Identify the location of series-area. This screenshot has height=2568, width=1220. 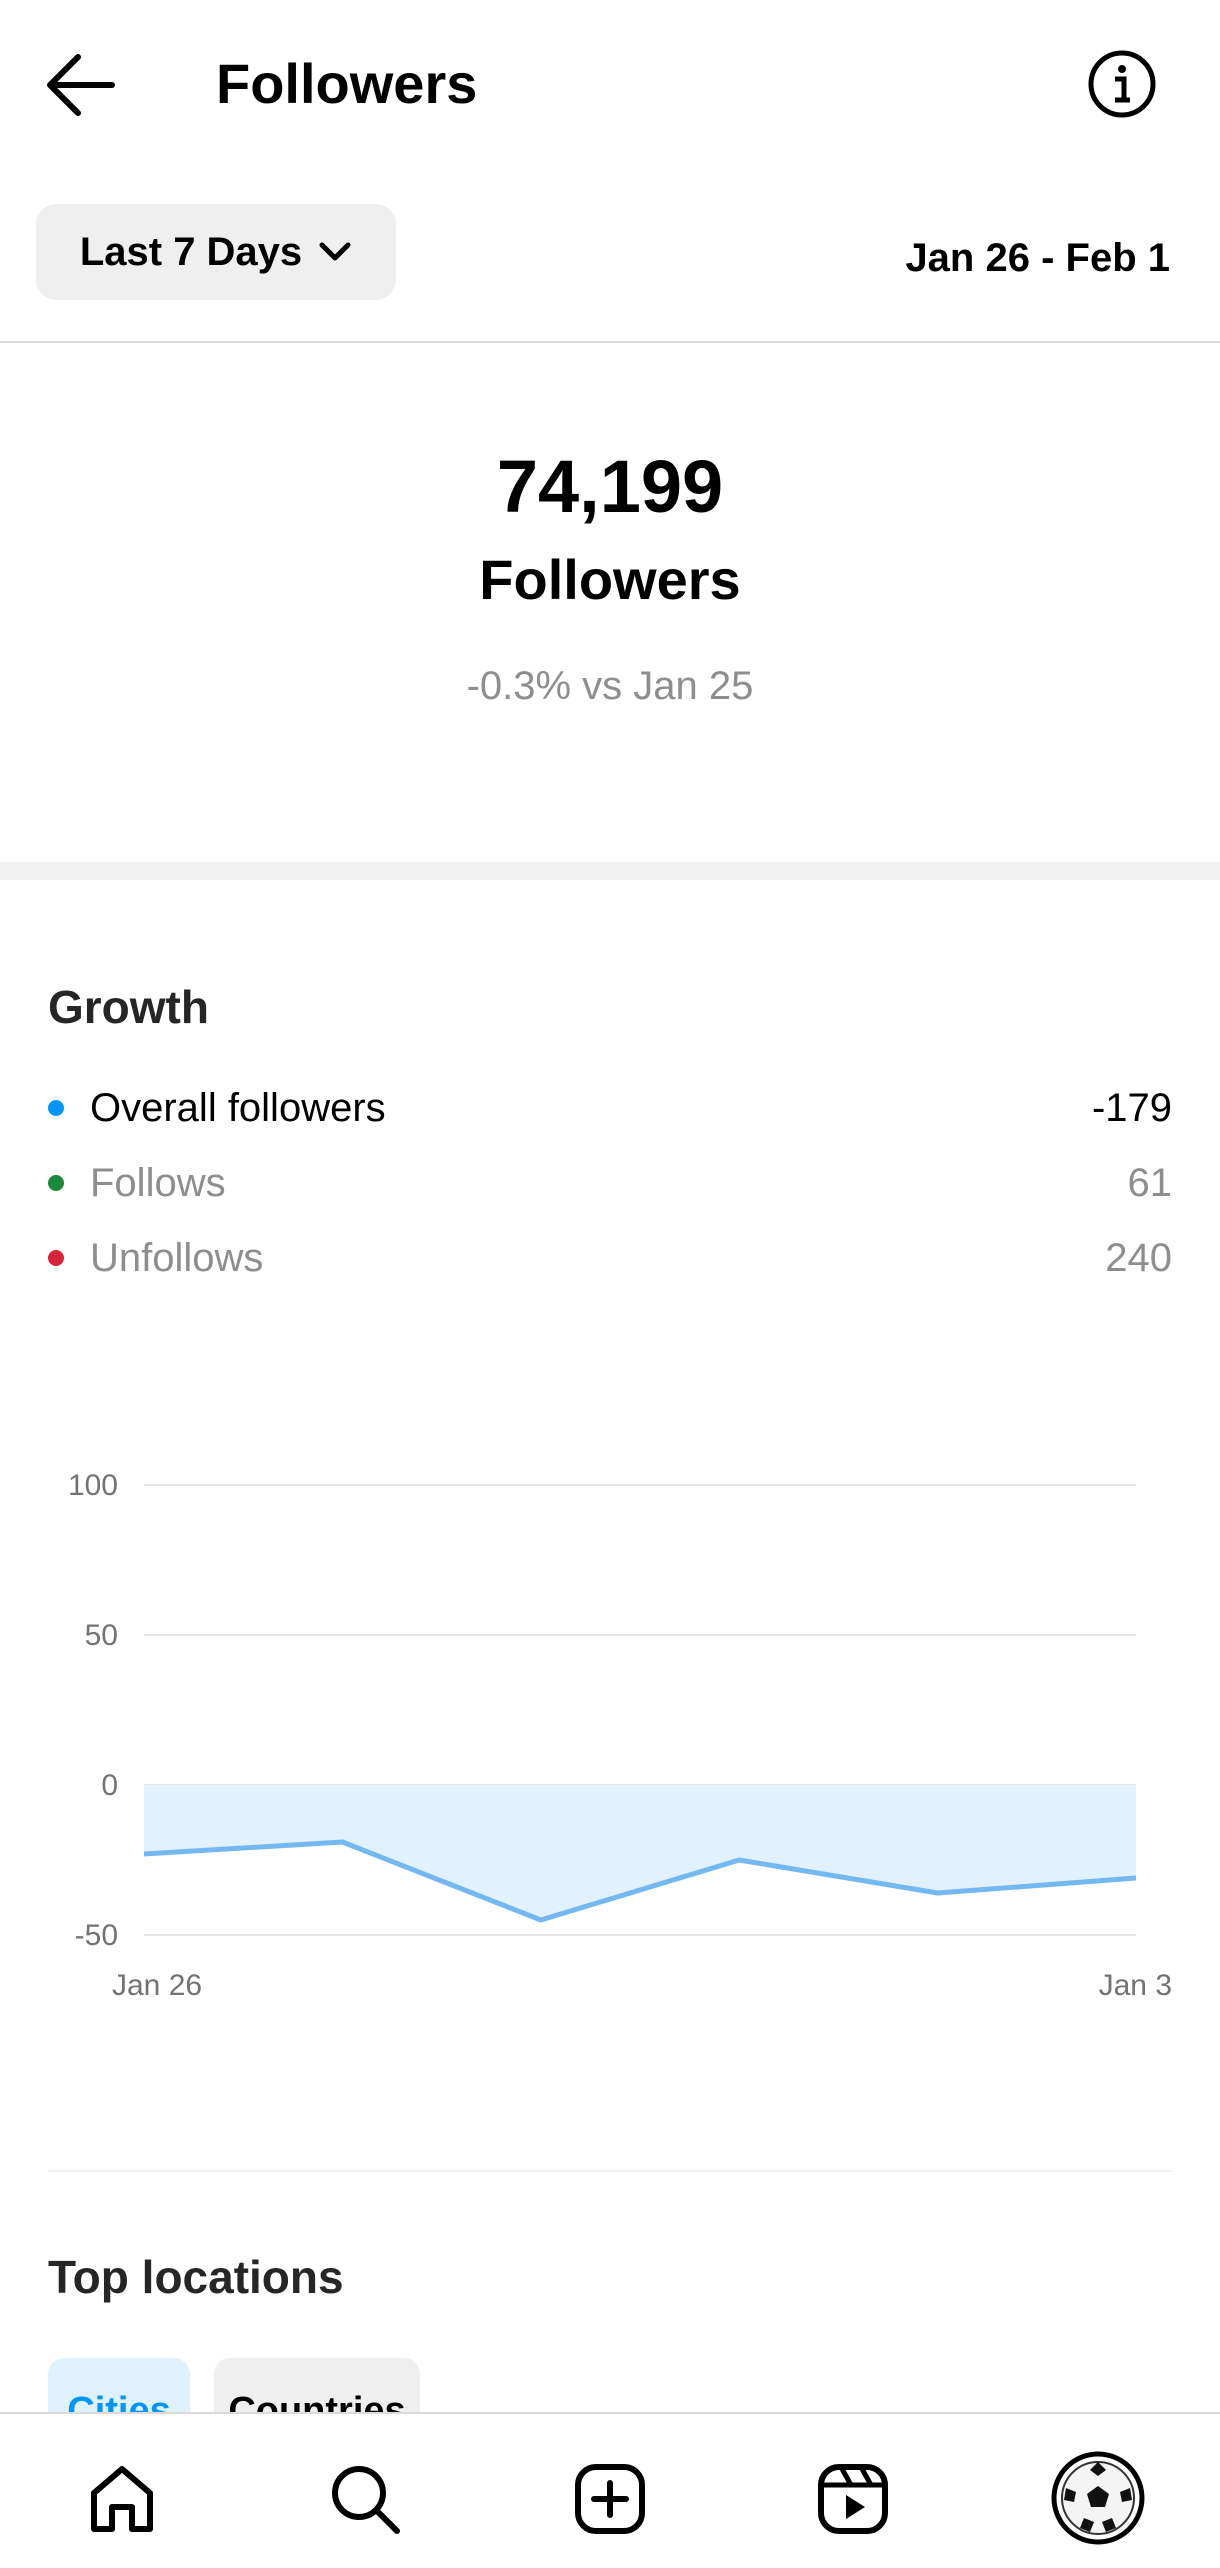
(640, 1852).